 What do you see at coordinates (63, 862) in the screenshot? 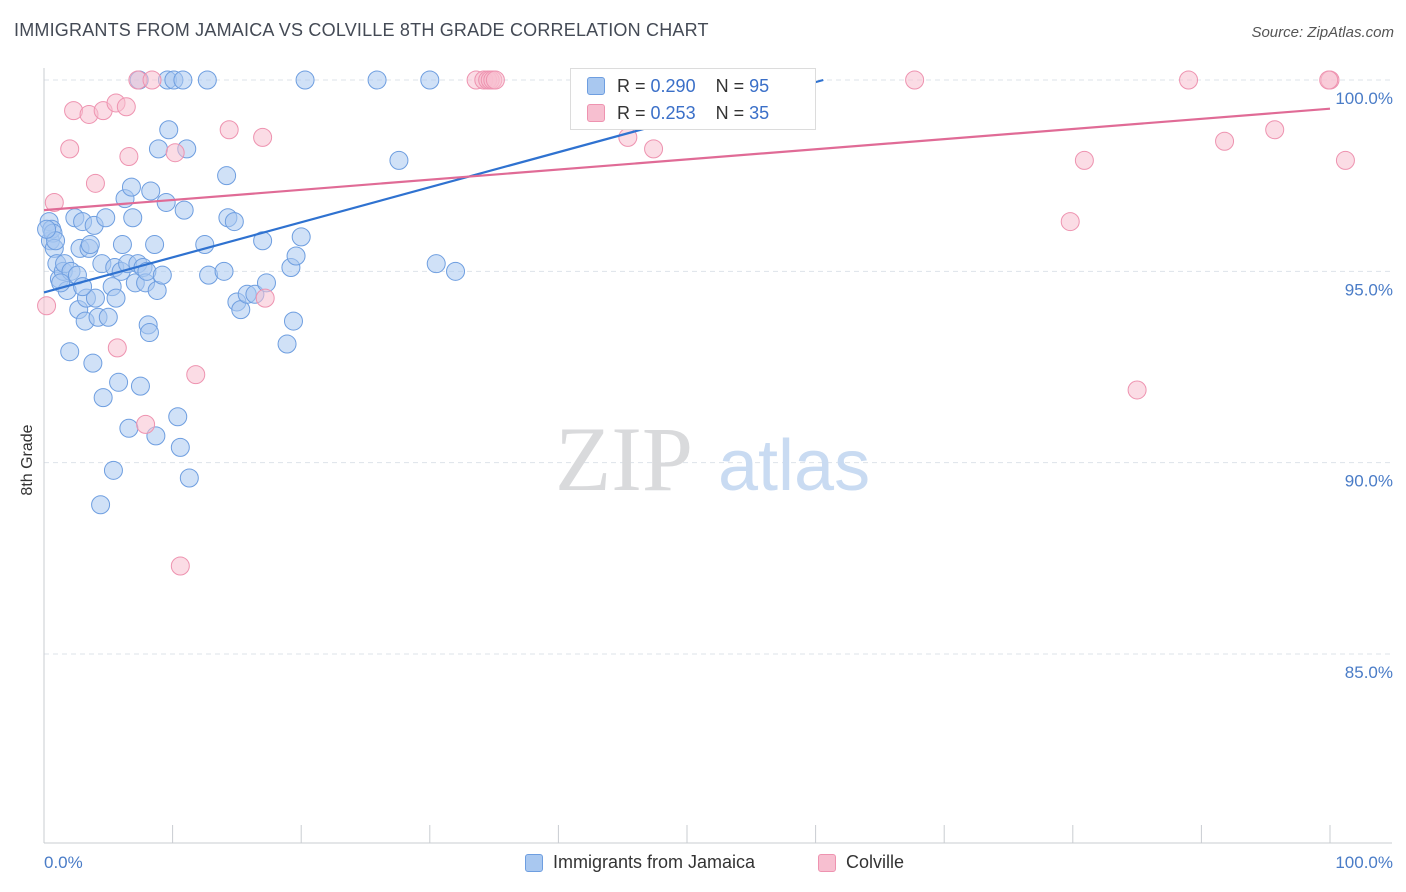
I see `x-tick-label-min: 0.0%` at bounding box center [63, 862].